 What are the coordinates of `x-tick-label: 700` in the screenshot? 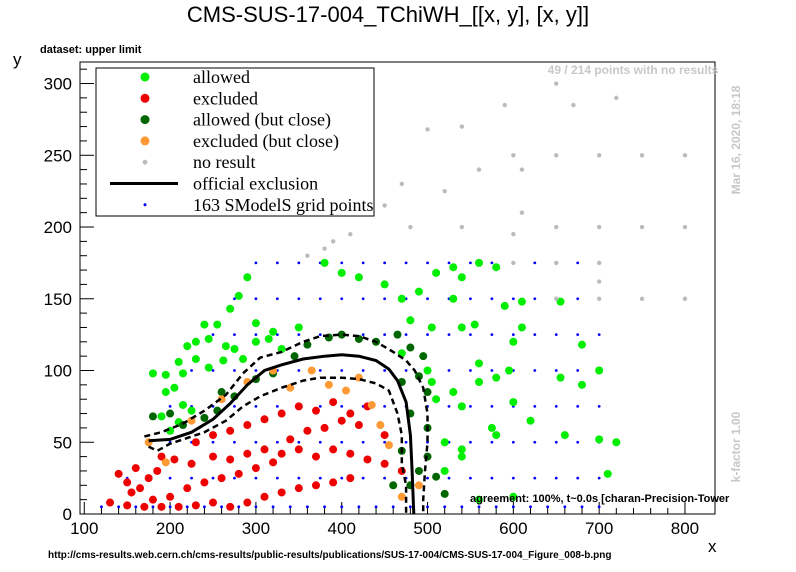 It's located at (599, 528).